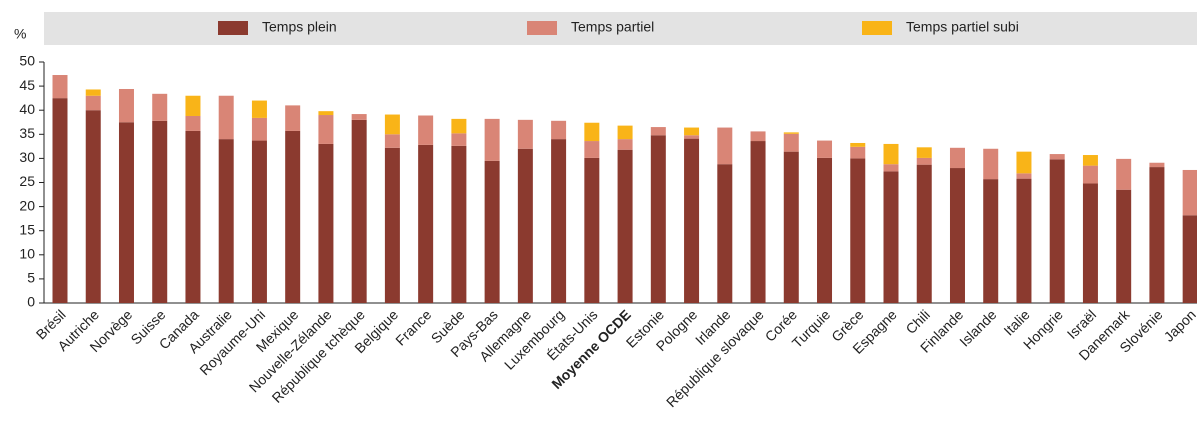  Describe the element at coordinates (413, 327) in the screenshot. I see `x-tick-label: France` at that location.